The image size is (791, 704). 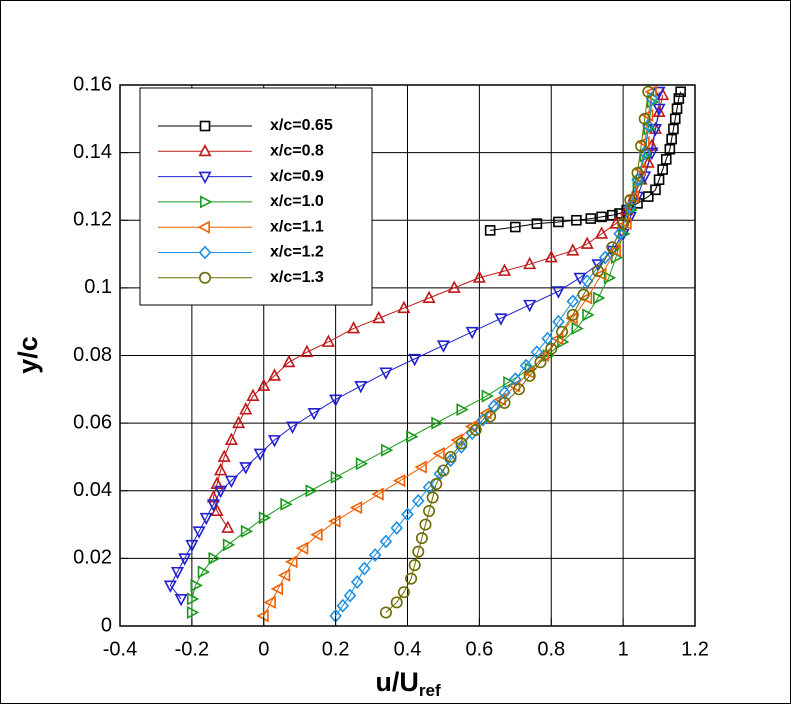 What do you see at coordinates (106, 625) in the screenshot?
I see `y-tick-label: 0` at bounding box center [106, 625].